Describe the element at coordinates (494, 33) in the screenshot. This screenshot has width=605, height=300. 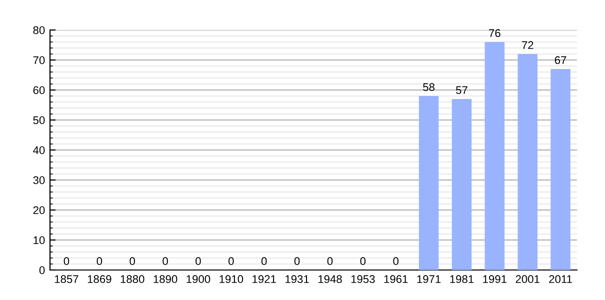
I see `data-label: 76` at that location.